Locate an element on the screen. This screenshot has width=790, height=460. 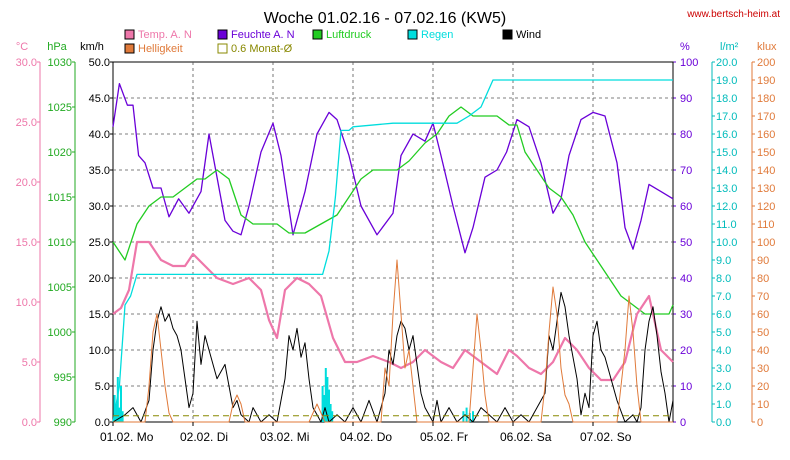
temp-tick-label: 10.0 is located at coordinates (26, 303).